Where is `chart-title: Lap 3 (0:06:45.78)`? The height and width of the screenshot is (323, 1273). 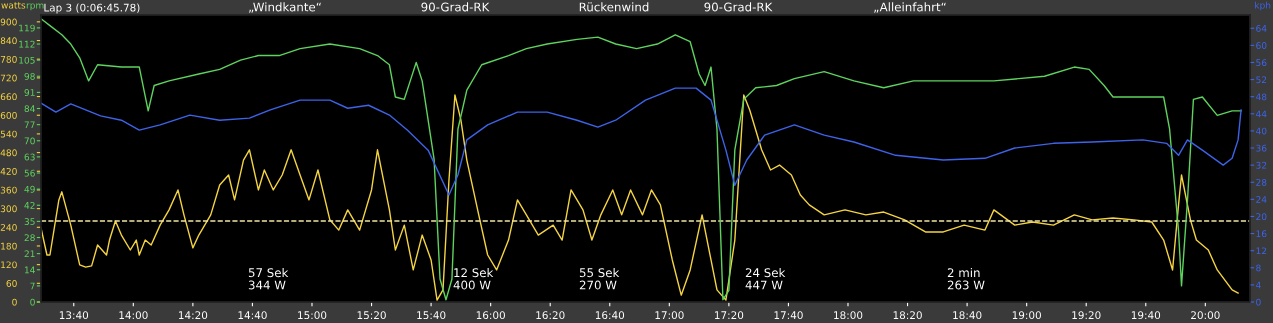
chart-title: Lap 3 (0:06:45.78) is located at coordinates (92, 8).